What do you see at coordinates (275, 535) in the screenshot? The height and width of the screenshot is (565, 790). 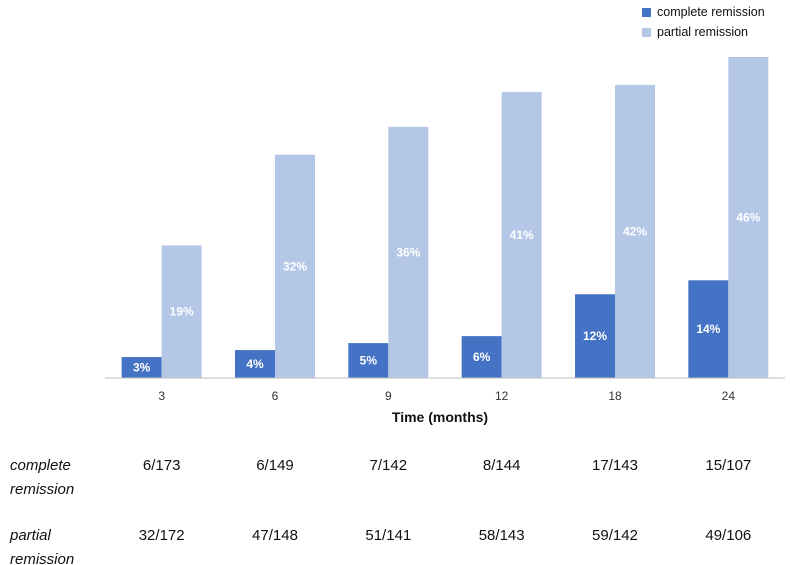 I see `table-cell-partial-6: 47/148` at bounding box center [275, 535].